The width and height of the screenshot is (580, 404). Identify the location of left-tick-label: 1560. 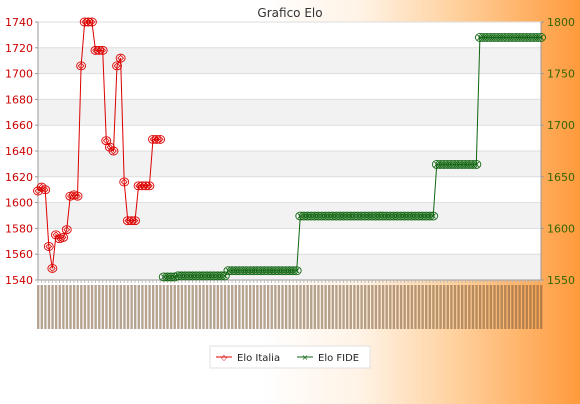
(19, 254).